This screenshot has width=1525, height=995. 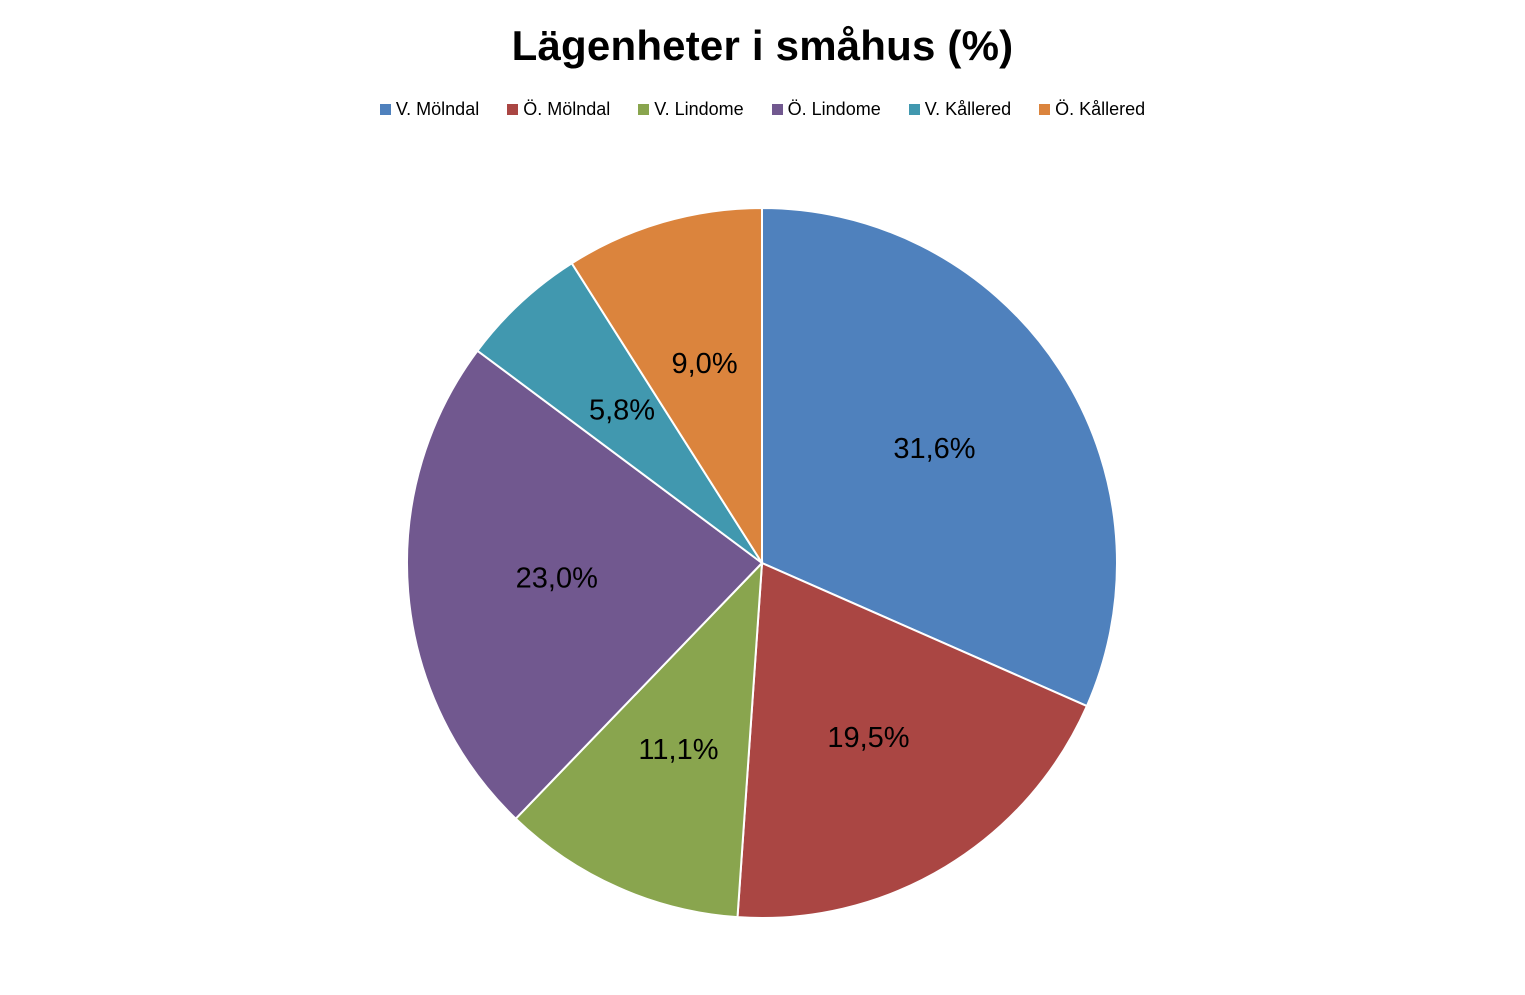 I want to click on legend-item: V. Mölndal, so click(x=429, y=109).